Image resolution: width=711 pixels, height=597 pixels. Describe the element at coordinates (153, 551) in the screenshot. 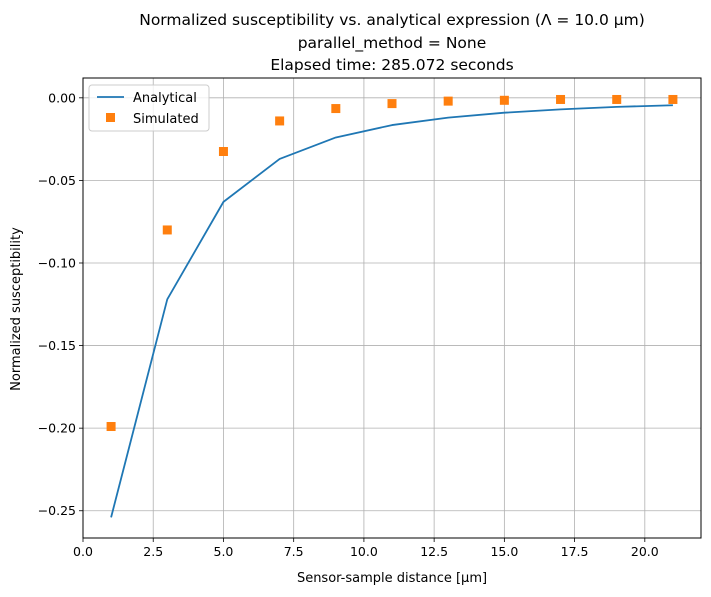

I see `x-tick-label: 2.5` at that location.